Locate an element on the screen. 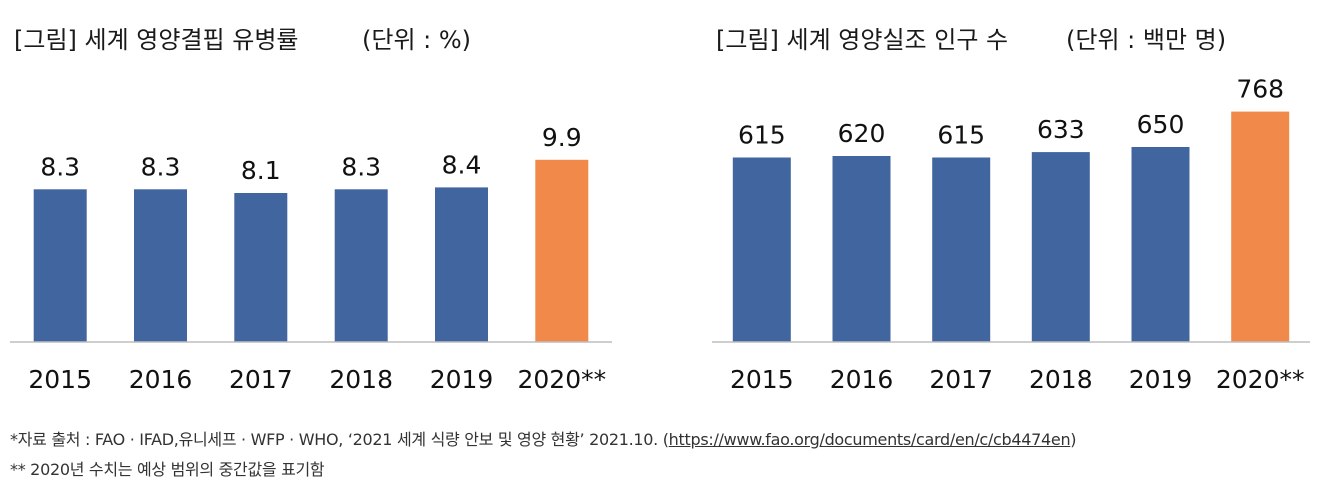 This screenshot has width=1342, height=504. chart-unit: (단위 : 백만 명) is located at coordinates (1146, 40).